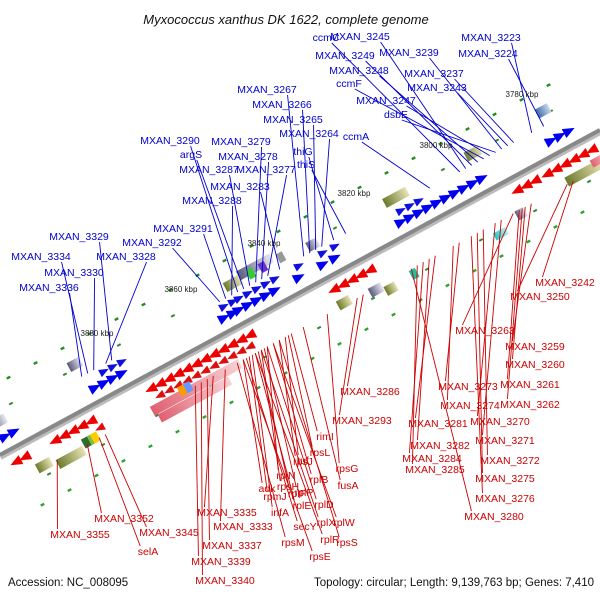 The image size is (600, 600). Describe the element at coordinates (485, 331) in the screenshot. I see `red-gene-label: MXAN_3263` at that location.